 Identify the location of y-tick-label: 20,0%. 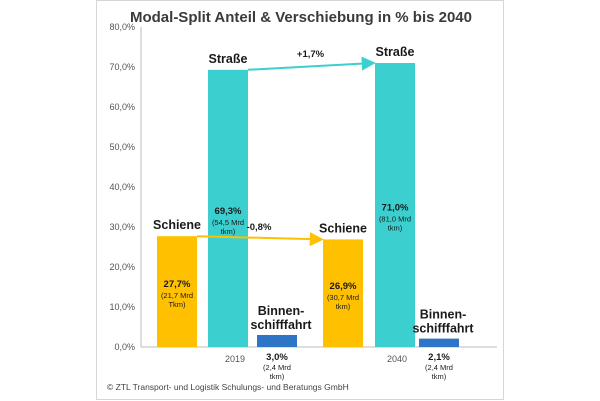
(122, 267).